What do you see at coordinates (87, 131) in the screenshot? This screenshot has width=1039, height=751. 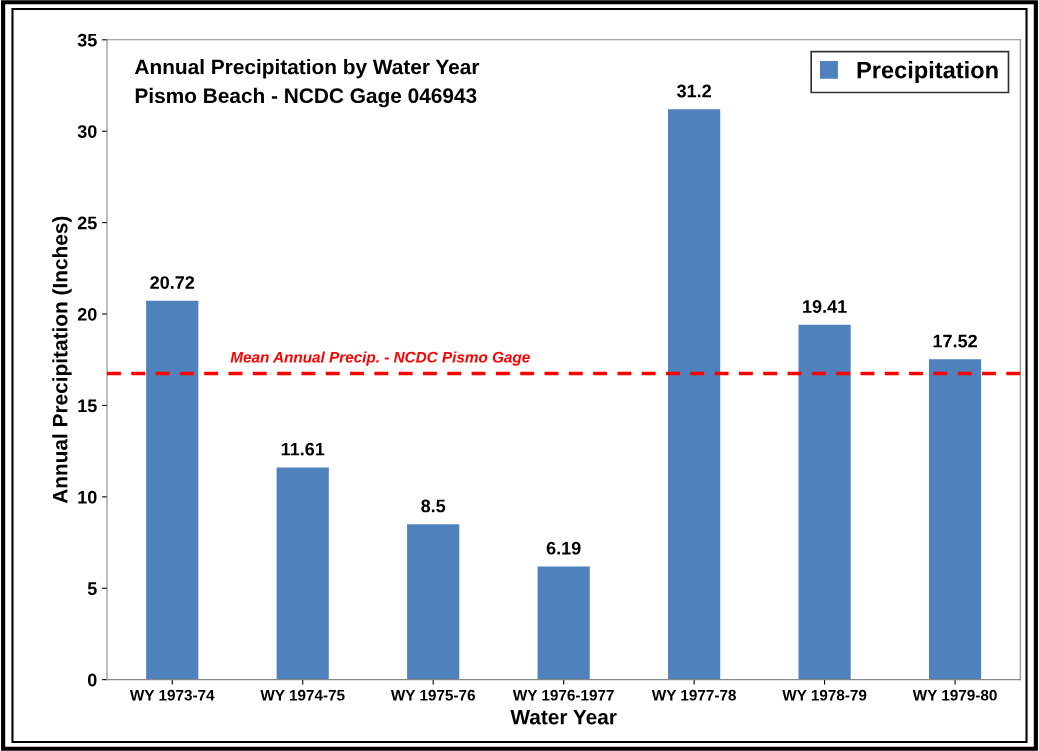 I see `y-tick-label: 30` at bounding box center [87, 131].